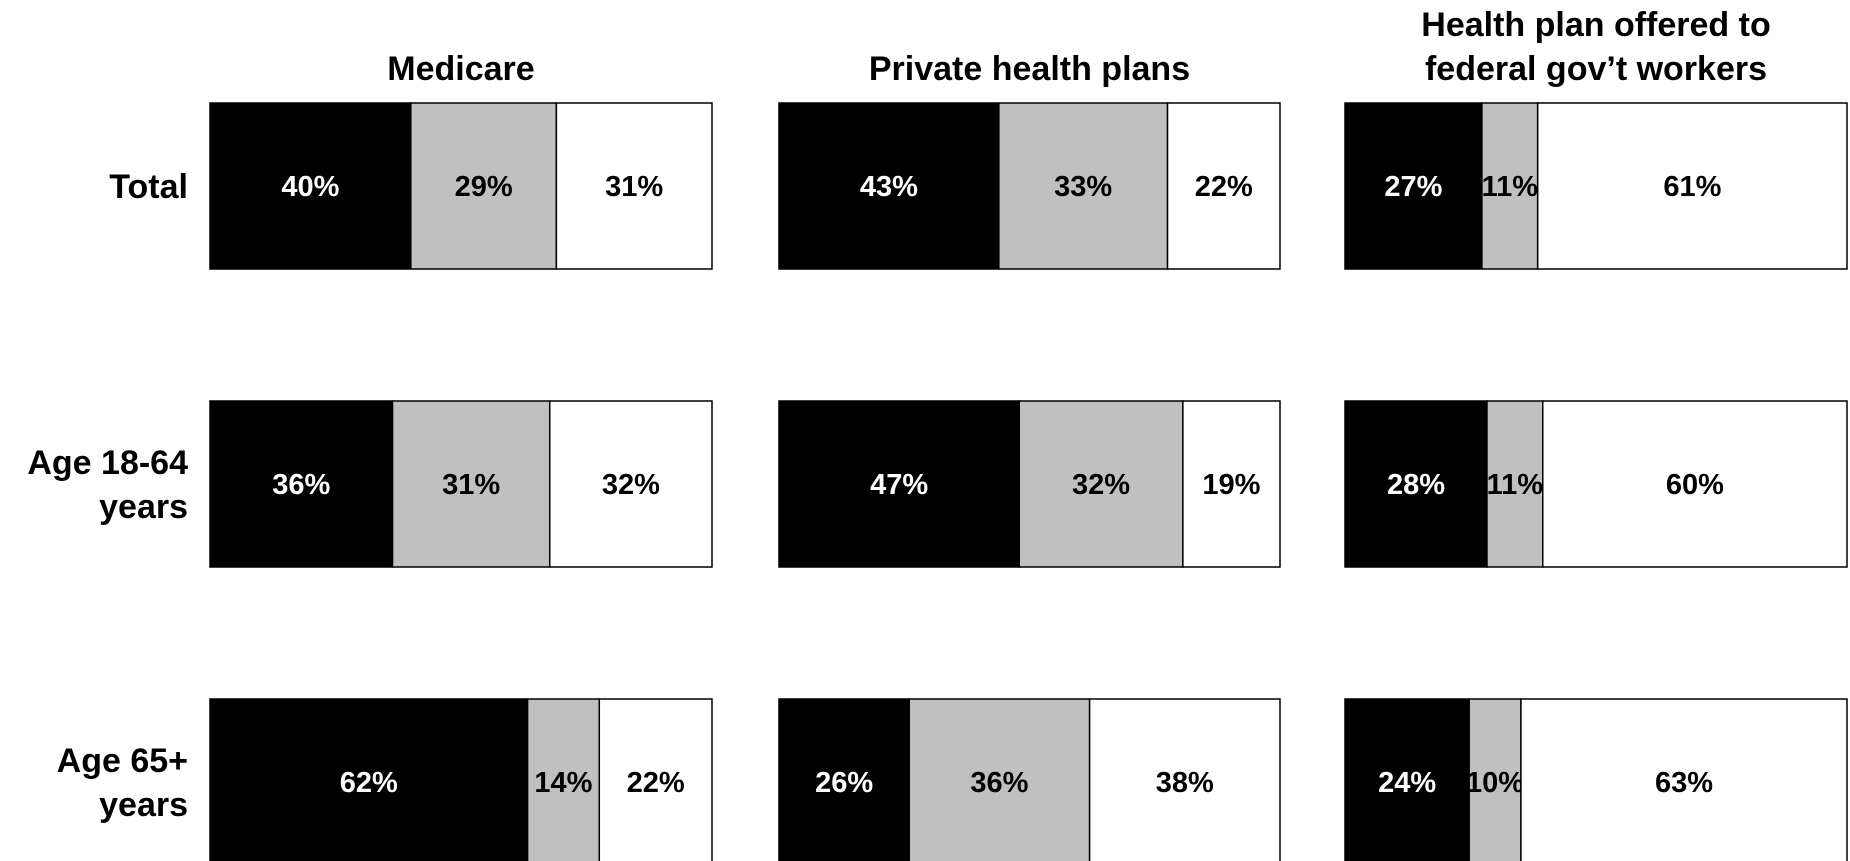 The image size is (1850, 861). I want to click on data-label: 40%, so click(310, 187).